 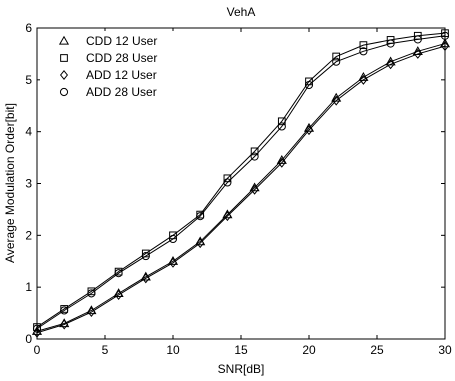 I want to click on legend-item: ADD 12 User, so click(x=108, y=75).